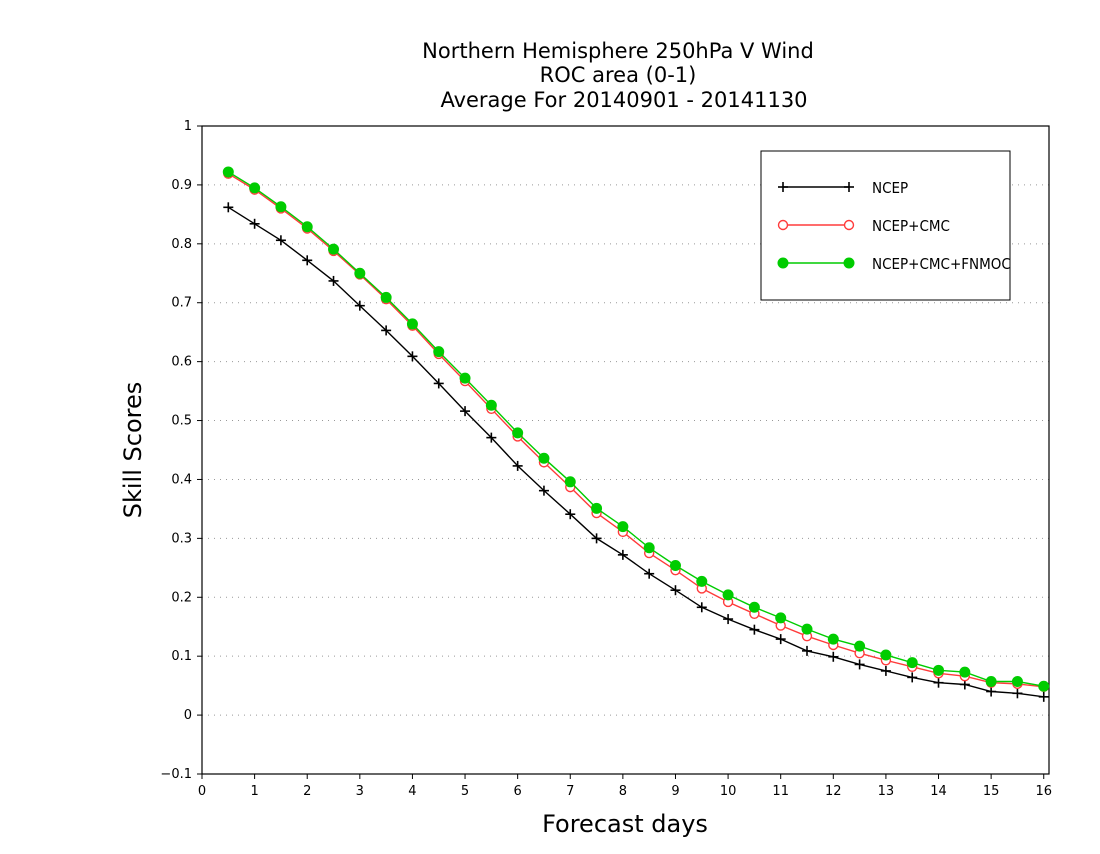 Image resolution: width=1100 pixels, height=854 pixels. I want to click on y-tick-label: 0.1, so click(181, 656).